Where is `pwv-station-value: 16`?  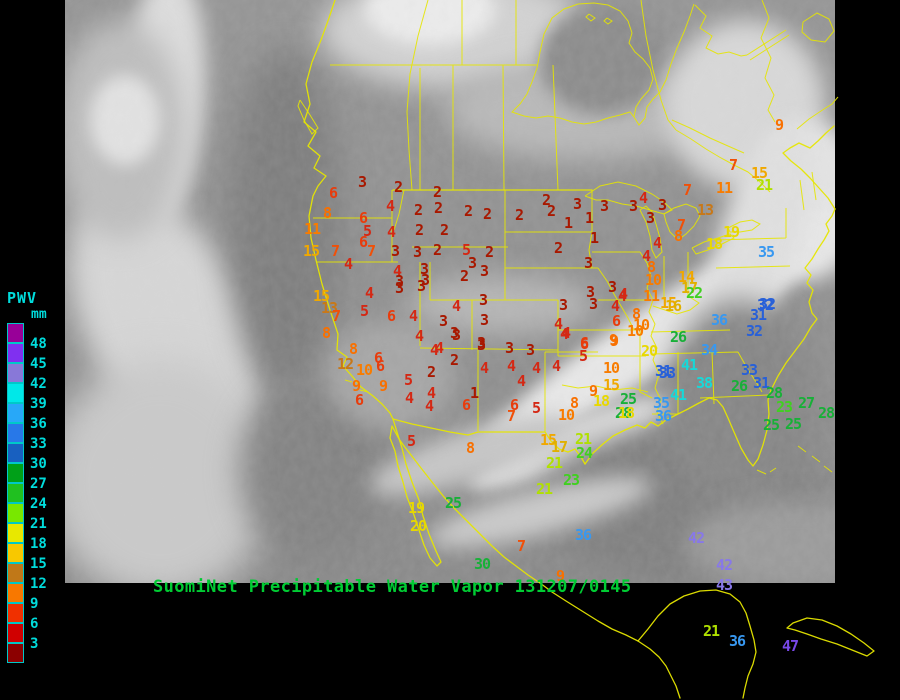 pwv-station-value: 16 is located at coordinates (673, 306).